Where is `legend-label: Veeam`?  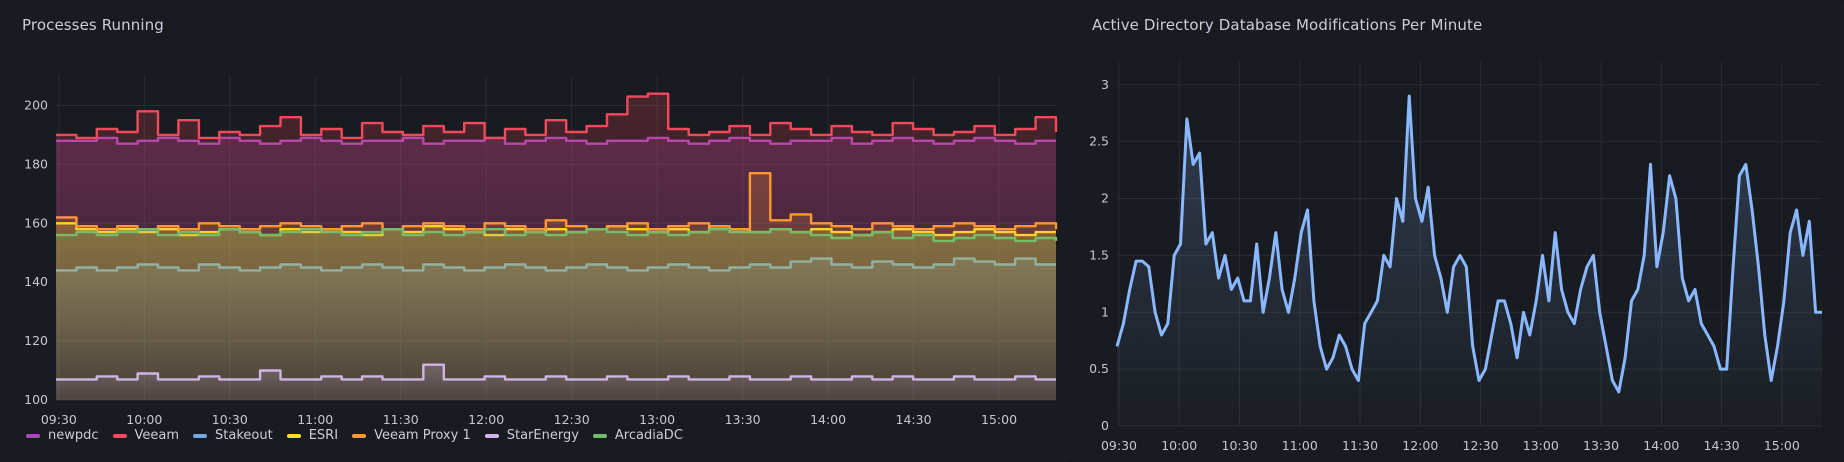 legend-label: Veeam is located at coordinates (157, 435).